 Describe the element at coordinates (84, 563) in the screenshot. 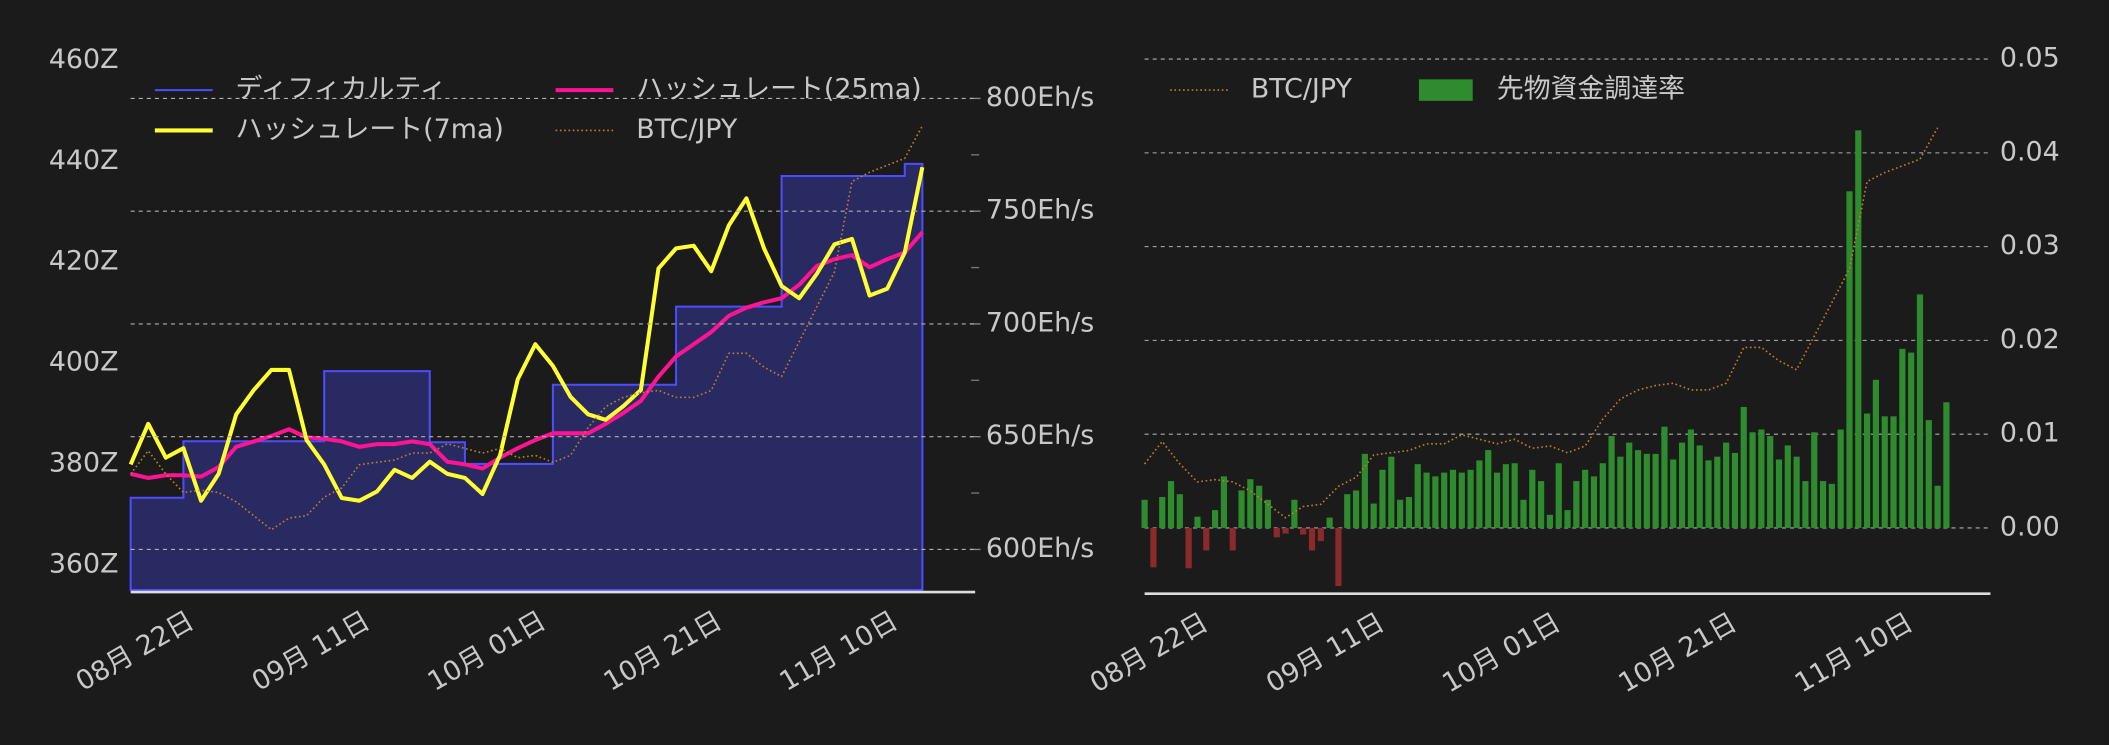

I see `y-tick-label: 360Z` at that location.